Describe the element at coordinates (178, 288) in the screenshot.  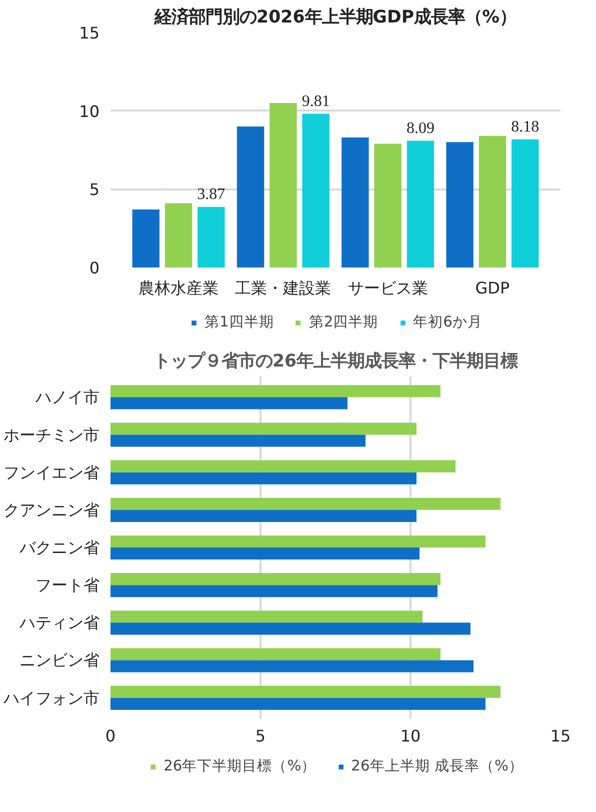
I see `x-tick-label: 農林水産業` at that location.